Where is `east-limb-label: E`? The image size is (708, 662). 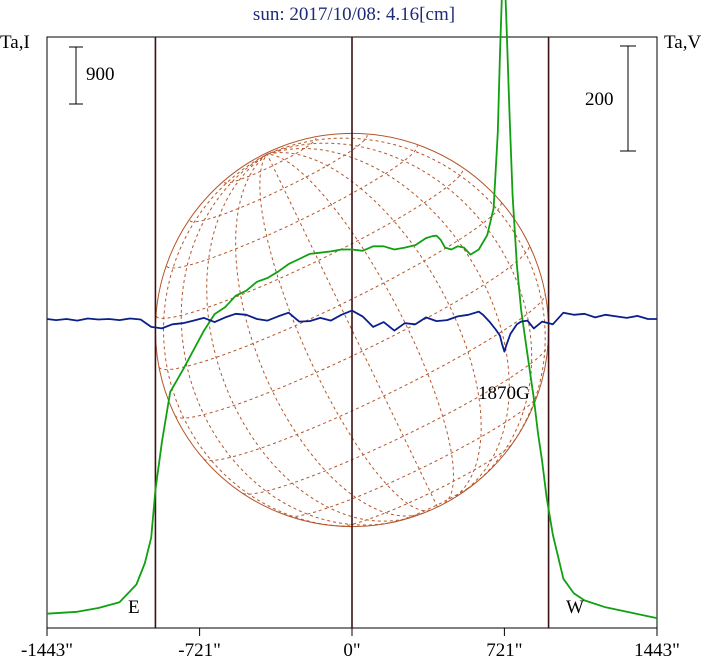
east-limb-label: E is located at coordinates (134, 607).